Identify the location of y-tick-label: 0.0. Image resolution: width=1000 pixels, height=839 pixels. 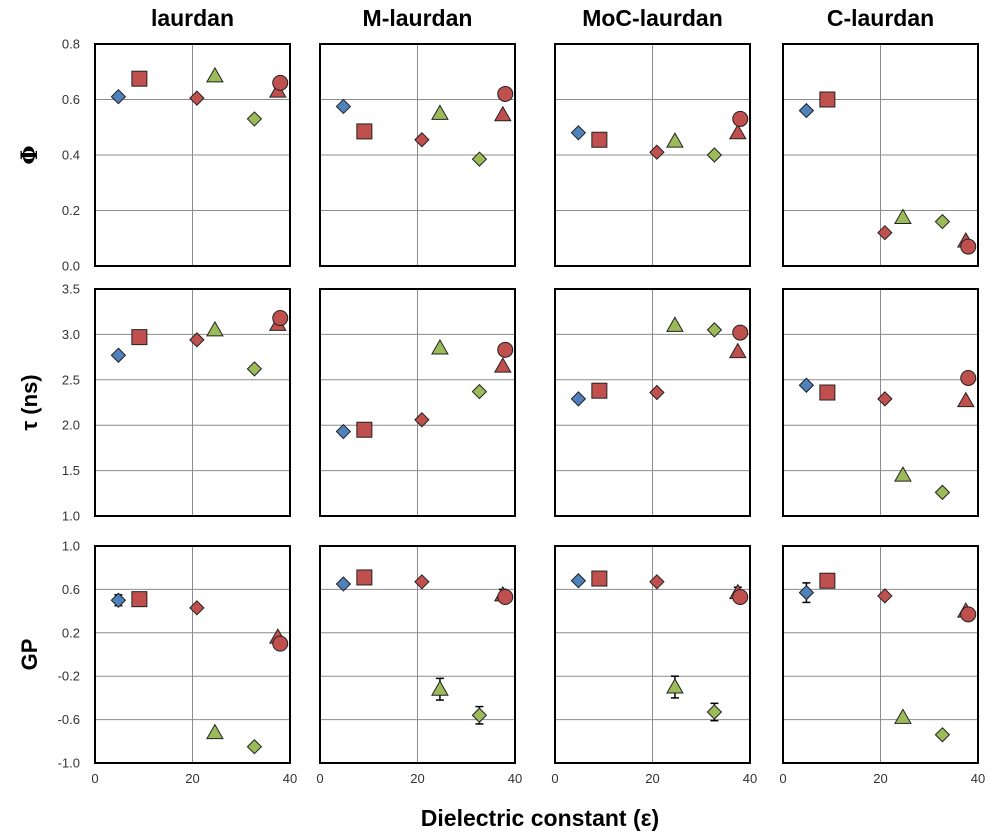
(71, 266).